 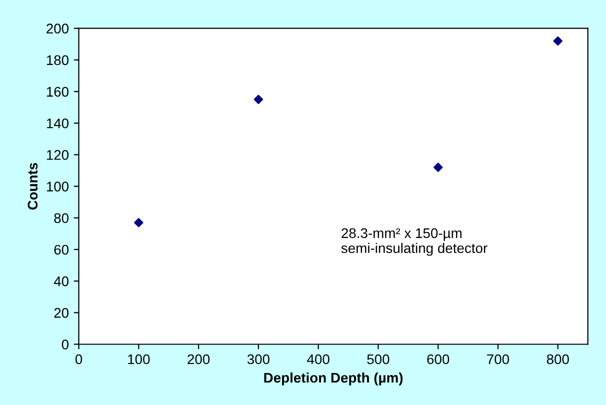 I want to click on y-tick-label: 120, so click(x=57, y=155).